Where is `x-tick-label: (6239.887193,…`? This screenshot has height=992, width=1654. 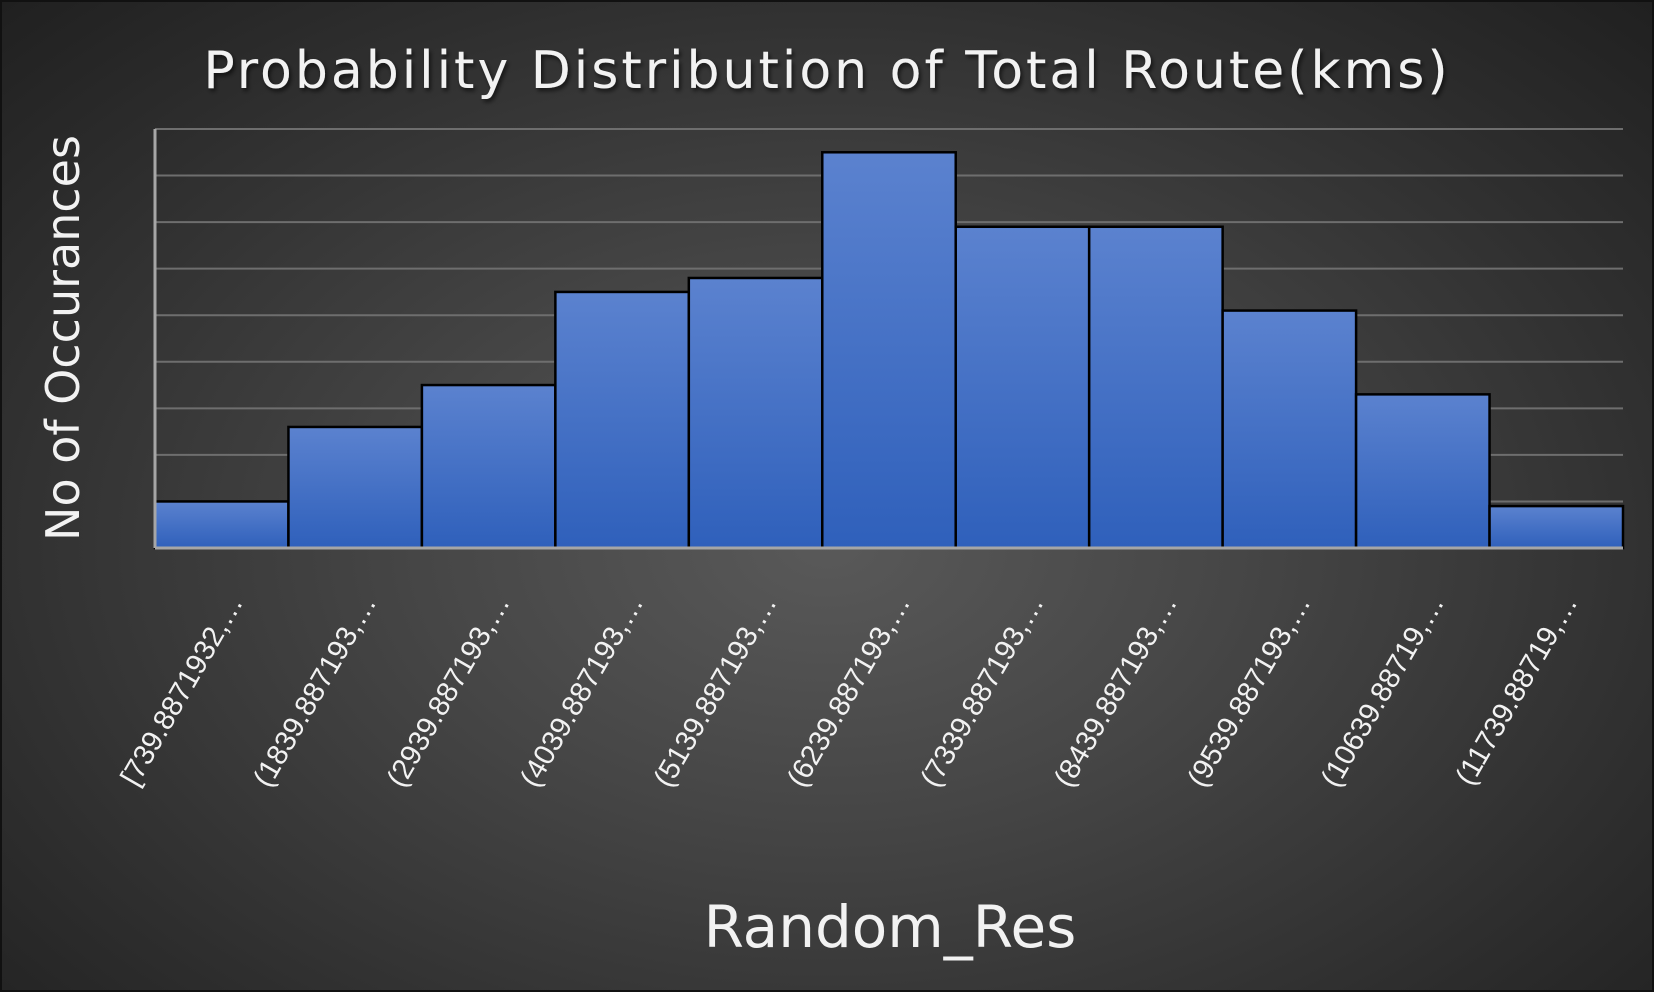
x-tick-label: (6239.887193,… is located at coordinates (849, 691).